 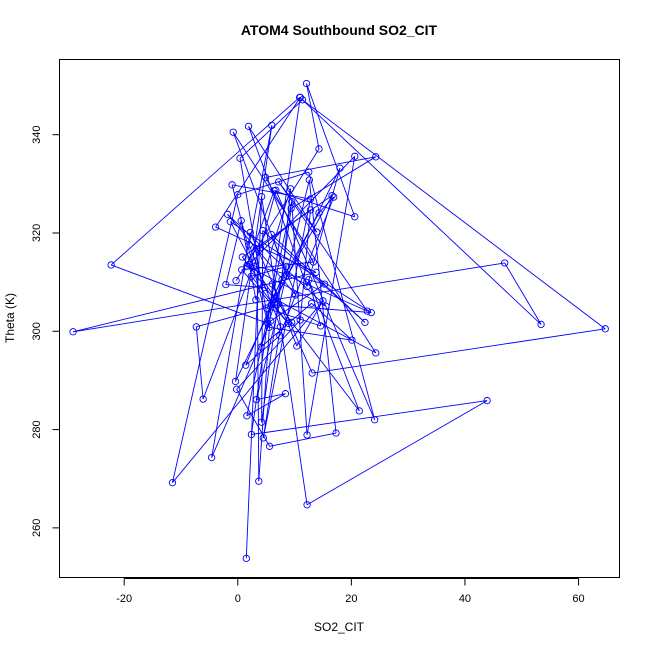 I want to click on x-axis: -20 0 20 40 60, so click(x=350, y=591).